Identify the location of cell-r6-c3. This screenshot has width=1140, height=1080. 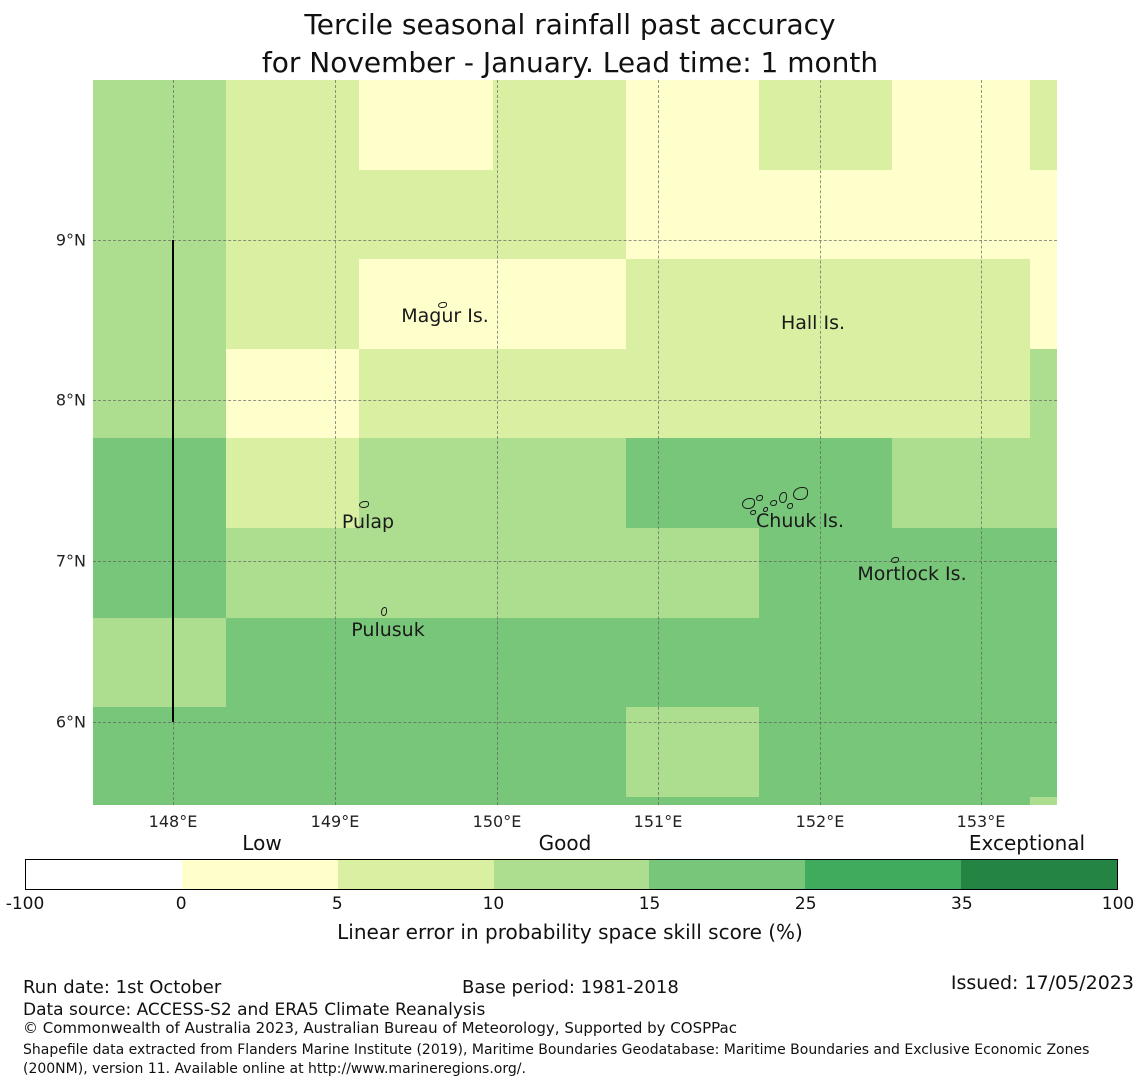
(559, 662).